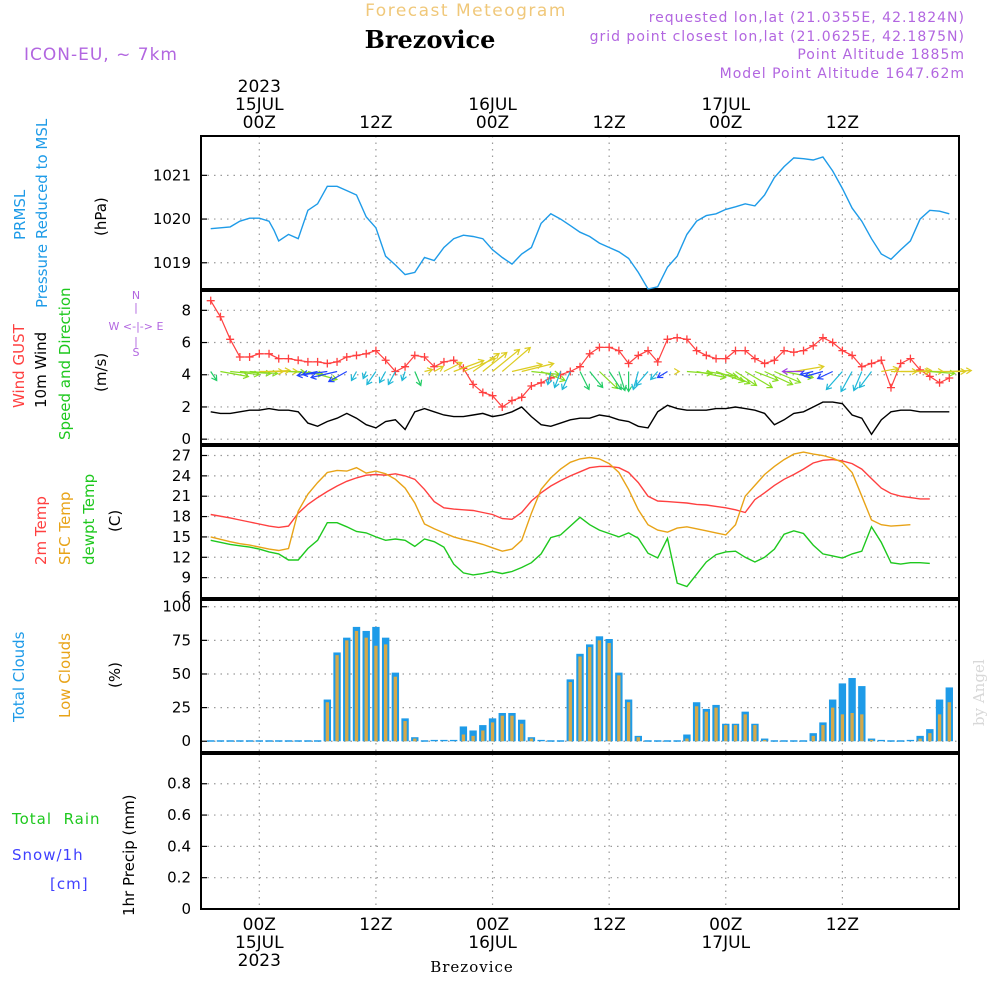 This screenshot has height=1000, width=1000. Describe the element at coordinates (101, 55) in the screenshot. I see `model-name: ICON-EU, ~ 7km` at that location.